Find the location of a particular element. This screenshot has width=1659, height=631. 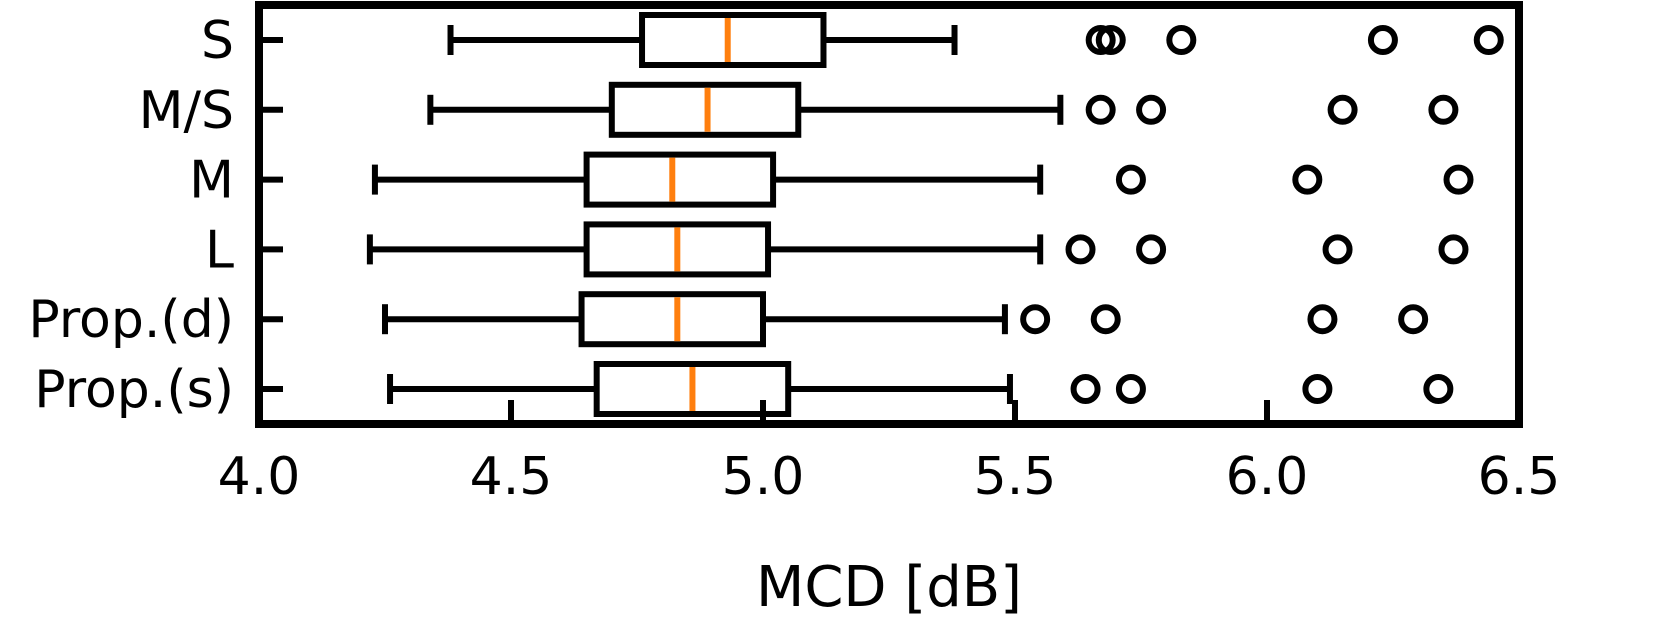

y-tick-label: L is located at coordinates (219, 250).